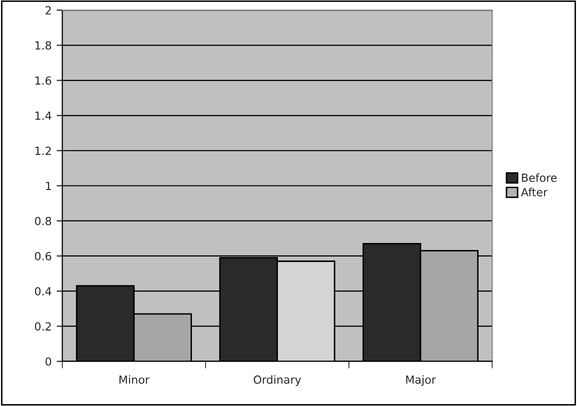 This screenshot has width=577, height=406. I want to click on y-tick-label: 1, so click(48, 186).